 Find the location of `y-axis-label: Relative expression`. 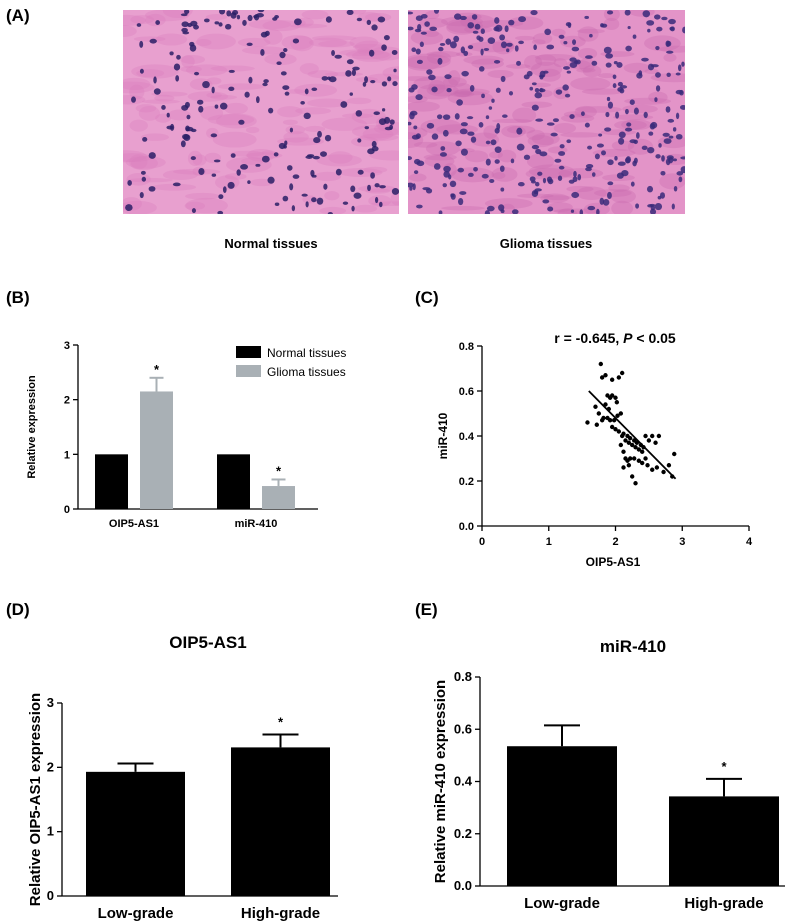

y-axis-label: Relative expression is located at coordinates (32, 427).